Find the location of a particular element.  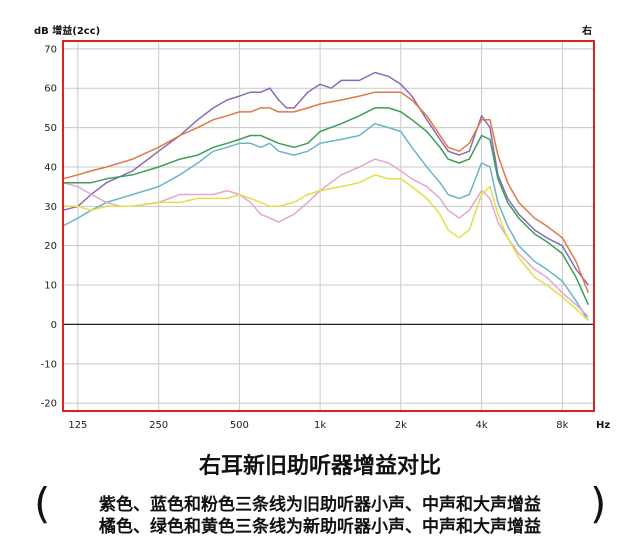

x-tick-label: 1k is located at coordinates (320, 425).